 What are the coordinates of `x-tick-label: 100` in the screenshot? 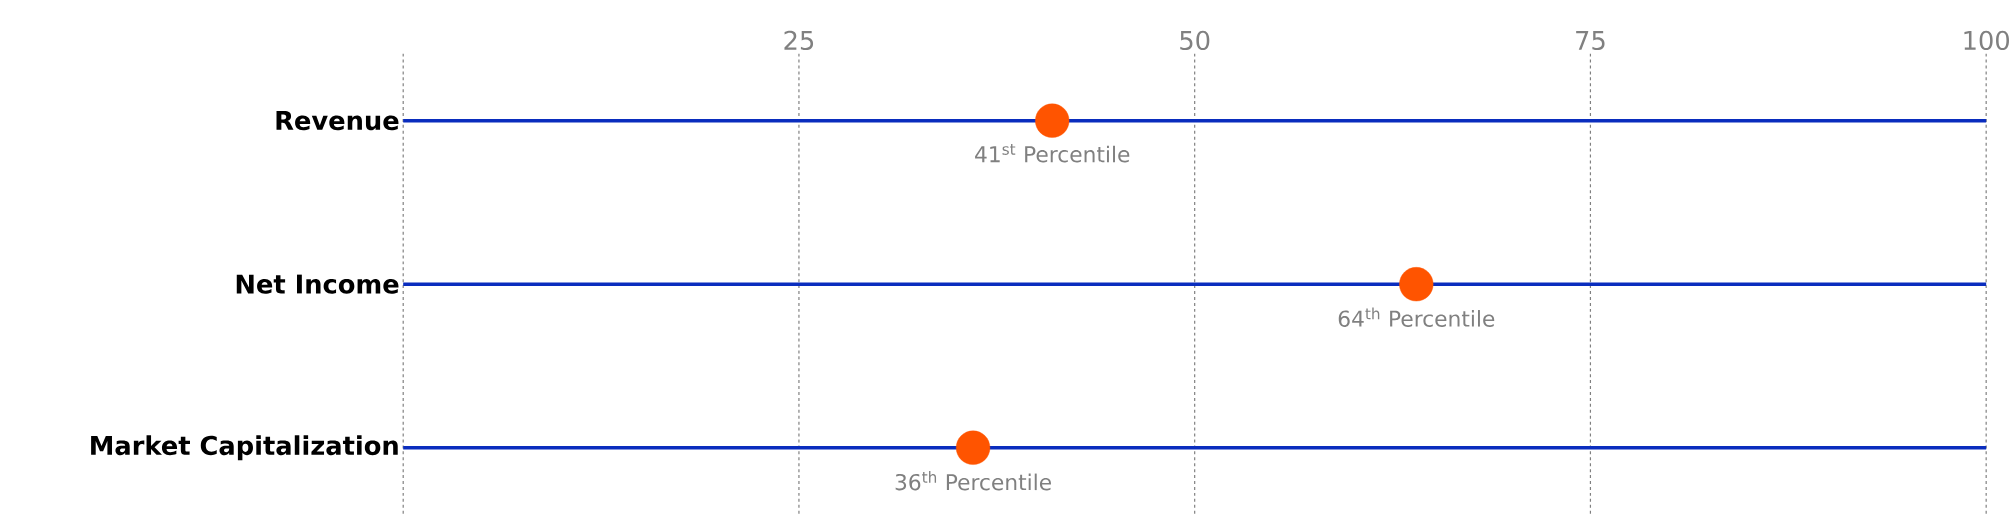 It's located at (1986, 40).